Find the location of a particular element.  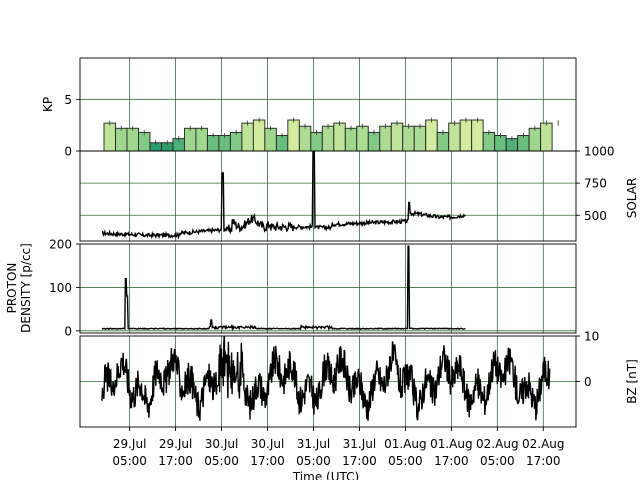

x-axis-label: Time (UTC) is located at coordinates (325, 475).